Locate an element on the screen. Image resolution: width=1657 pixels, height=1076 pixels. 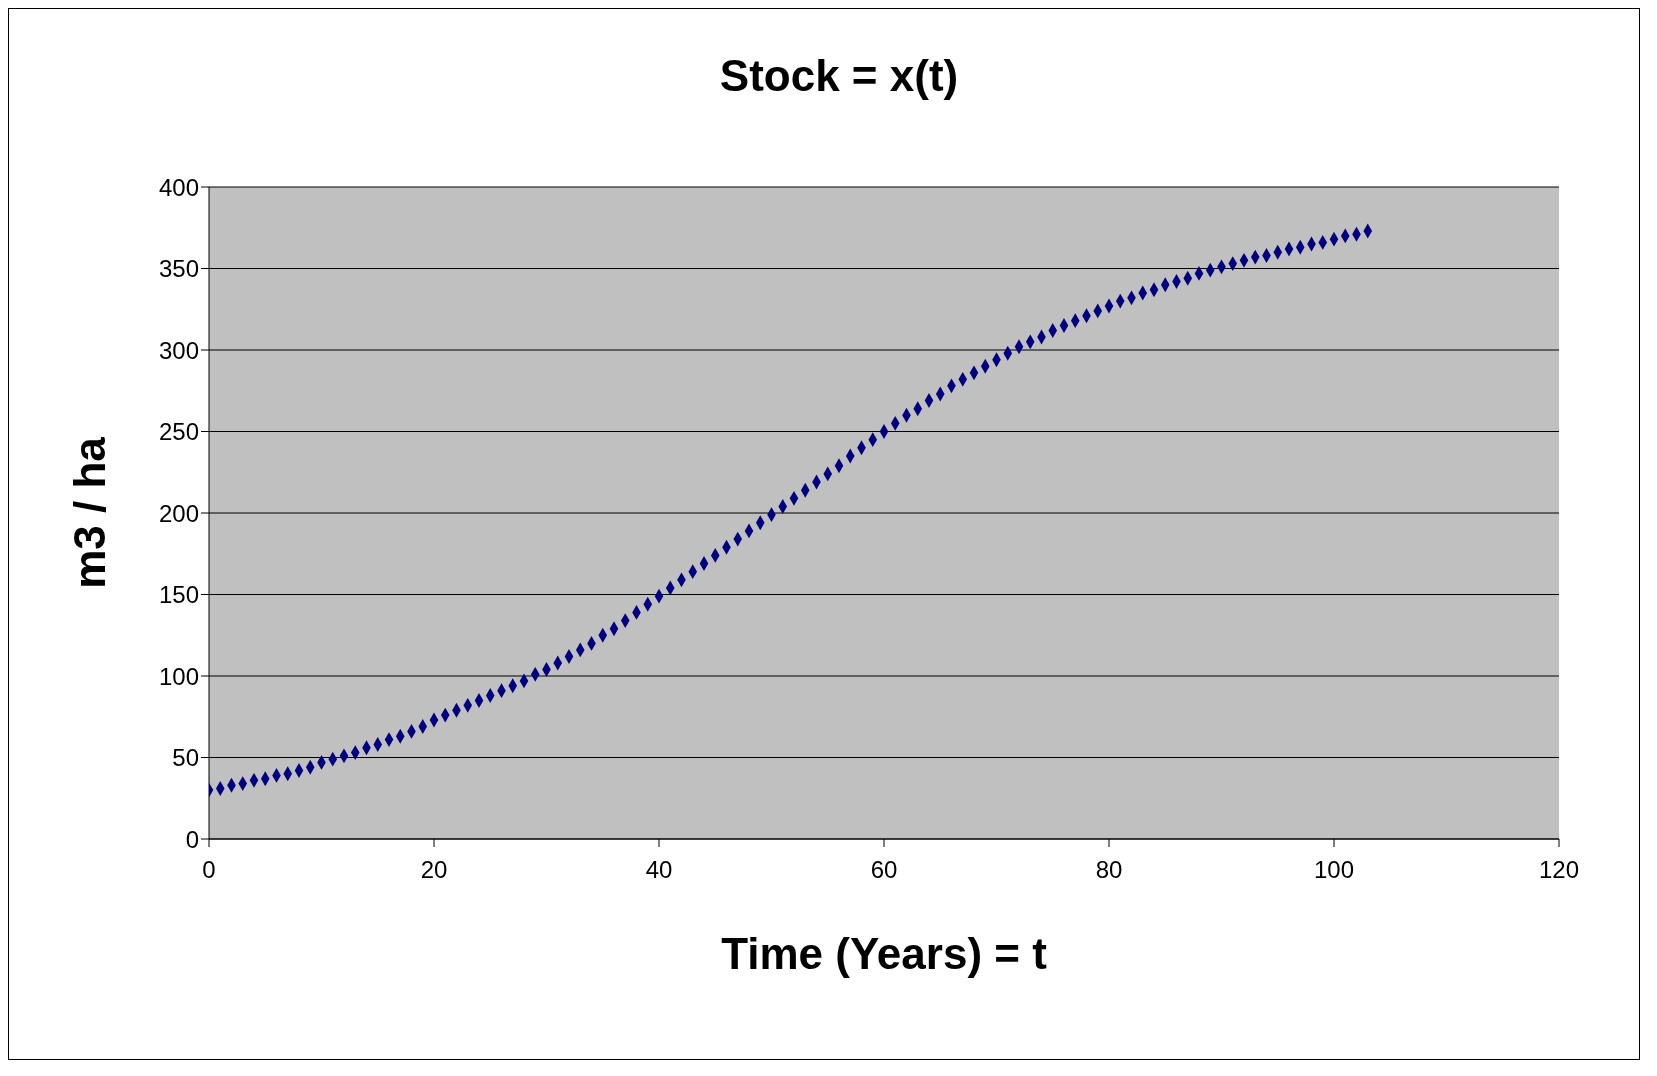
chart-title: Stock = x(t) is located at coordinates (839, 76).